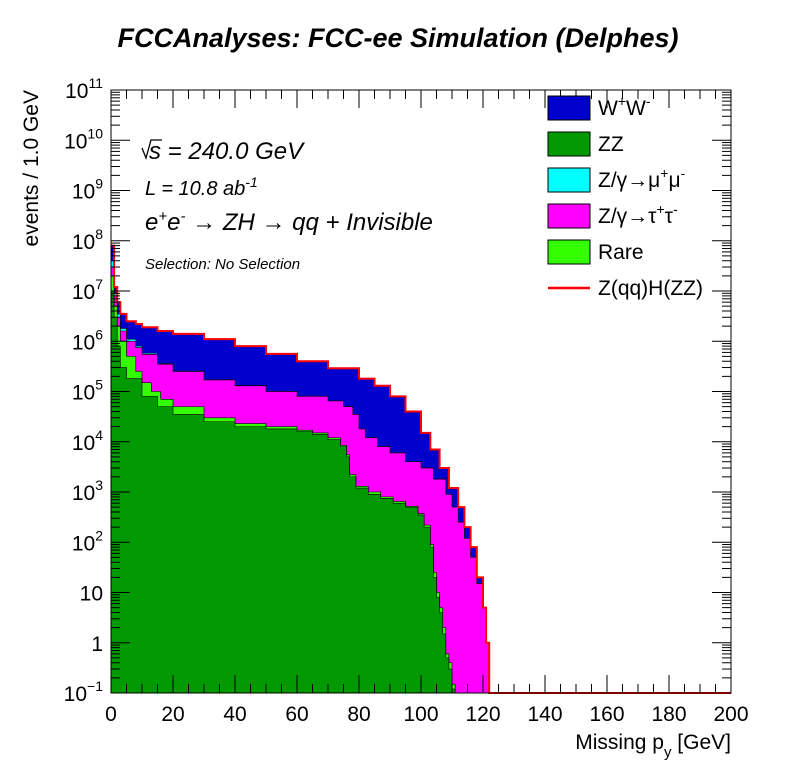  What do you see at coordinates (111, 714) in the screenshot?
I see `x-tick-label: 0` at bounding box center [111, 714].